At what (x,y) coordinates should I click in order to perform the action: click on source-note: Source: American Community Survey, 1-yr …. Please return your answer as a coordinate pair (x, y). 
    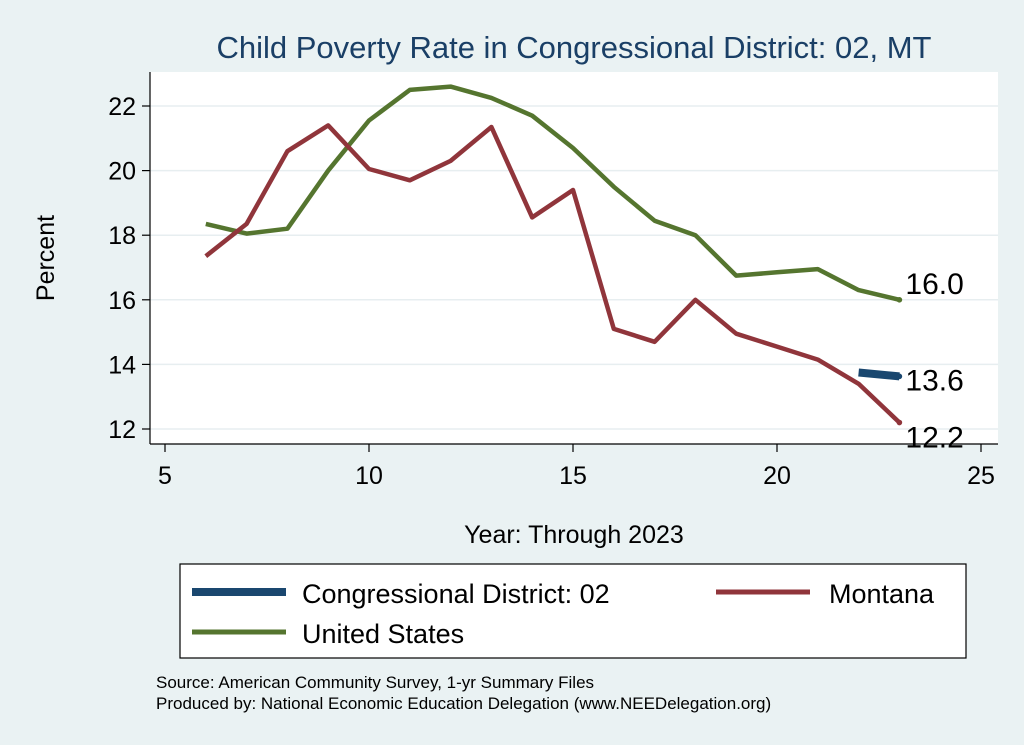
    Looking at the image, I should click on (375, 682).